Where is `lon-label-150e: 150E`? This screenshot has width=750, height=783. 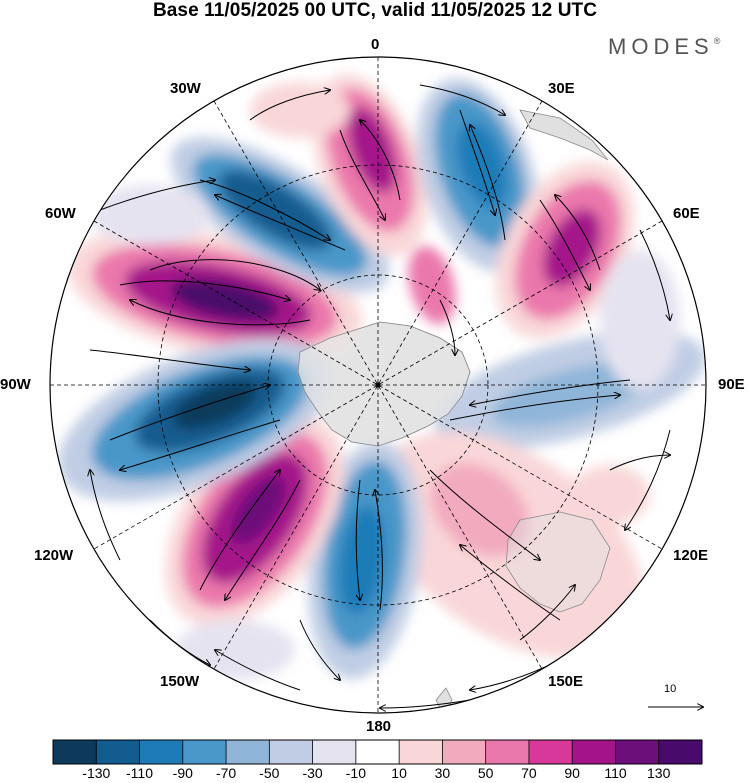
lon-label-150e: 150E is located at coordinates (566, 681).